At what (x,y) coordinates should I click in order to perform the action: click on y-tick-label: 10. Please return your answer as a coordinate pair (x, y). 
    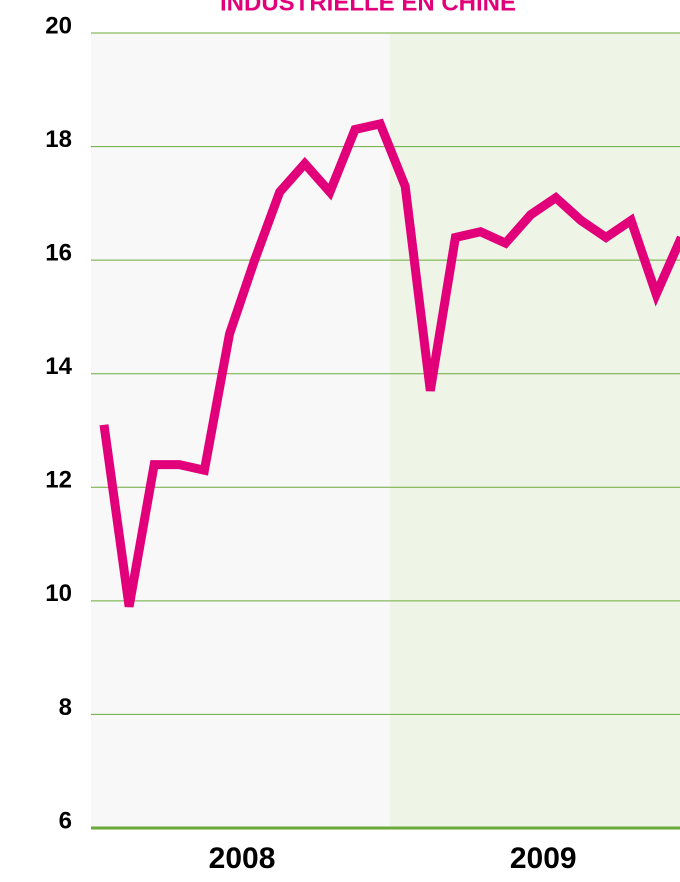
    Looking at the image, I should click on (58, 593).